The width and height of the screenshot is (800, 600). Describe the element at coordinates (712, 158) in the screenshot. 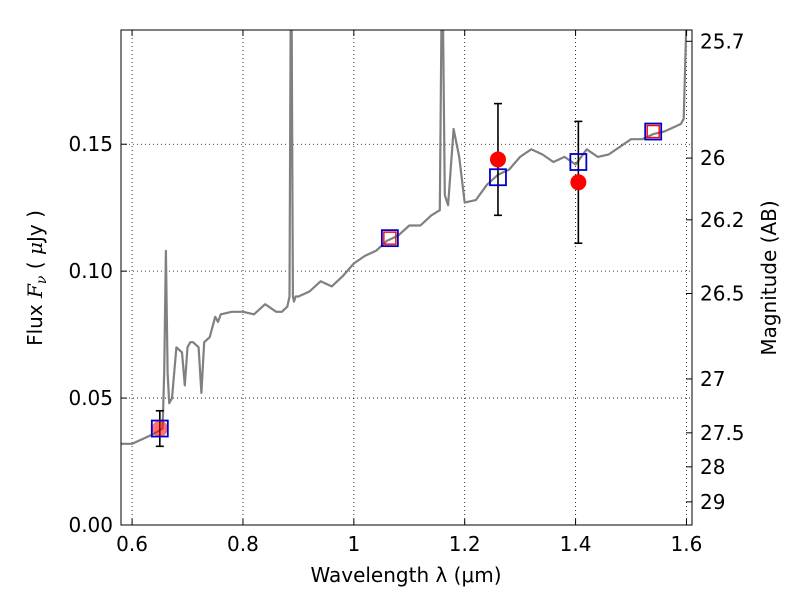

I see `mag-tick-label: 26` at that location.